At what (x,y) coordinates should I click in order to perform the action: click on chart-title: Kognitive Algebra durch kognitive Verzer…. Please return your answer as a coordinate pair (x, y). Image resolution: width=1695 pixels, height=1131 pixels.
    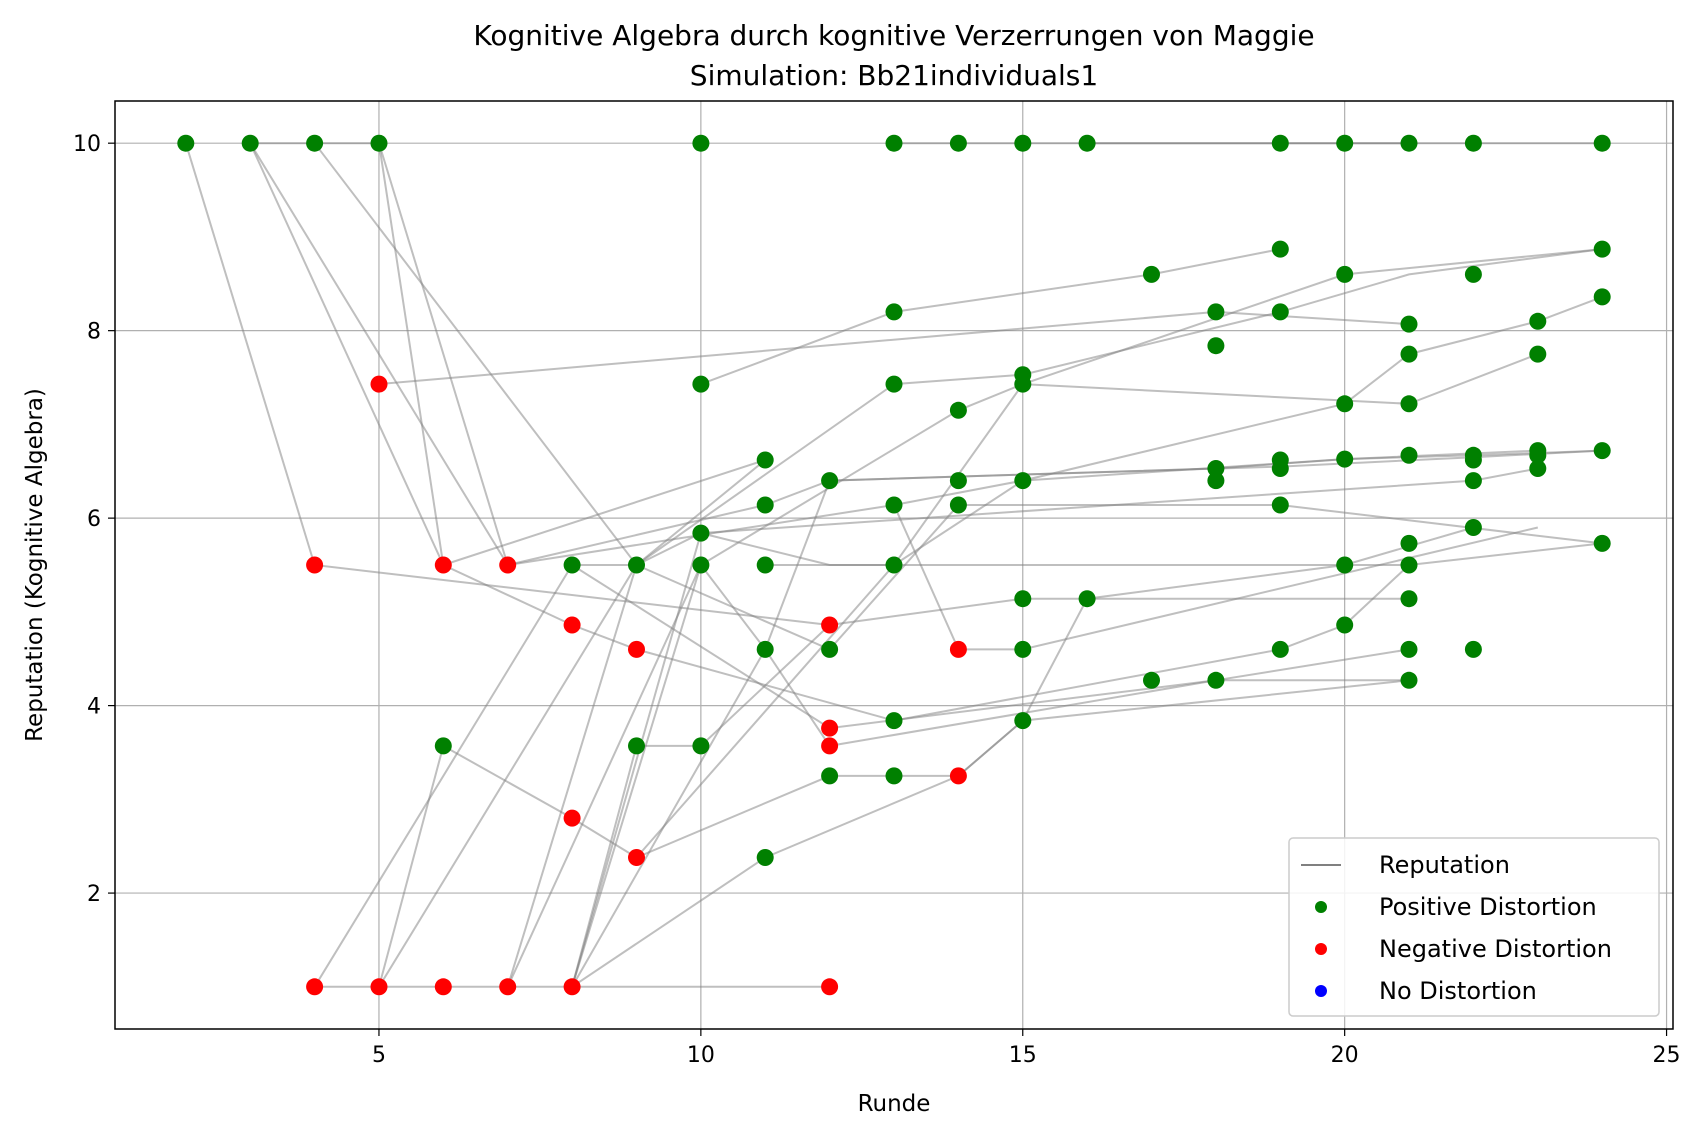
    Looking at the image, I should click on (893, 35).